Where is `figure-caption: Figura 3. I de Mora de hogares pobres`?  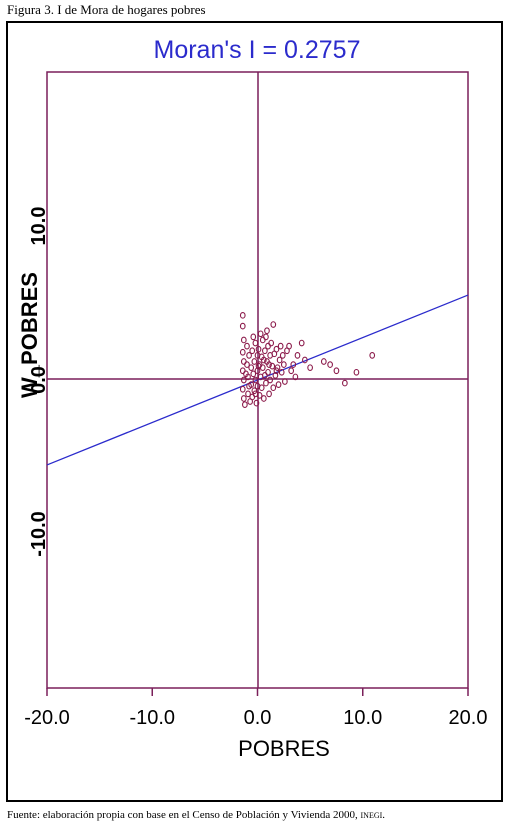
figure-caption: Figura 3. I de Mora de hogares pobres is located at coordinates (106, 9).